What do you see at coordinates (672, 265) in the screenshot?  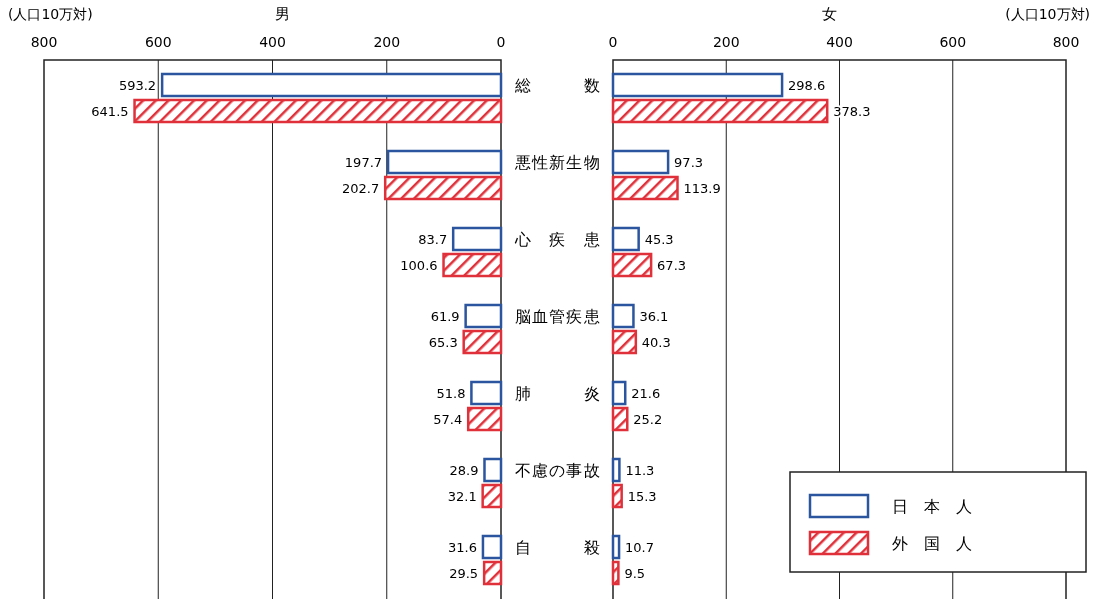 I see `data-label: 67.3` at bounding box center [672, 265].